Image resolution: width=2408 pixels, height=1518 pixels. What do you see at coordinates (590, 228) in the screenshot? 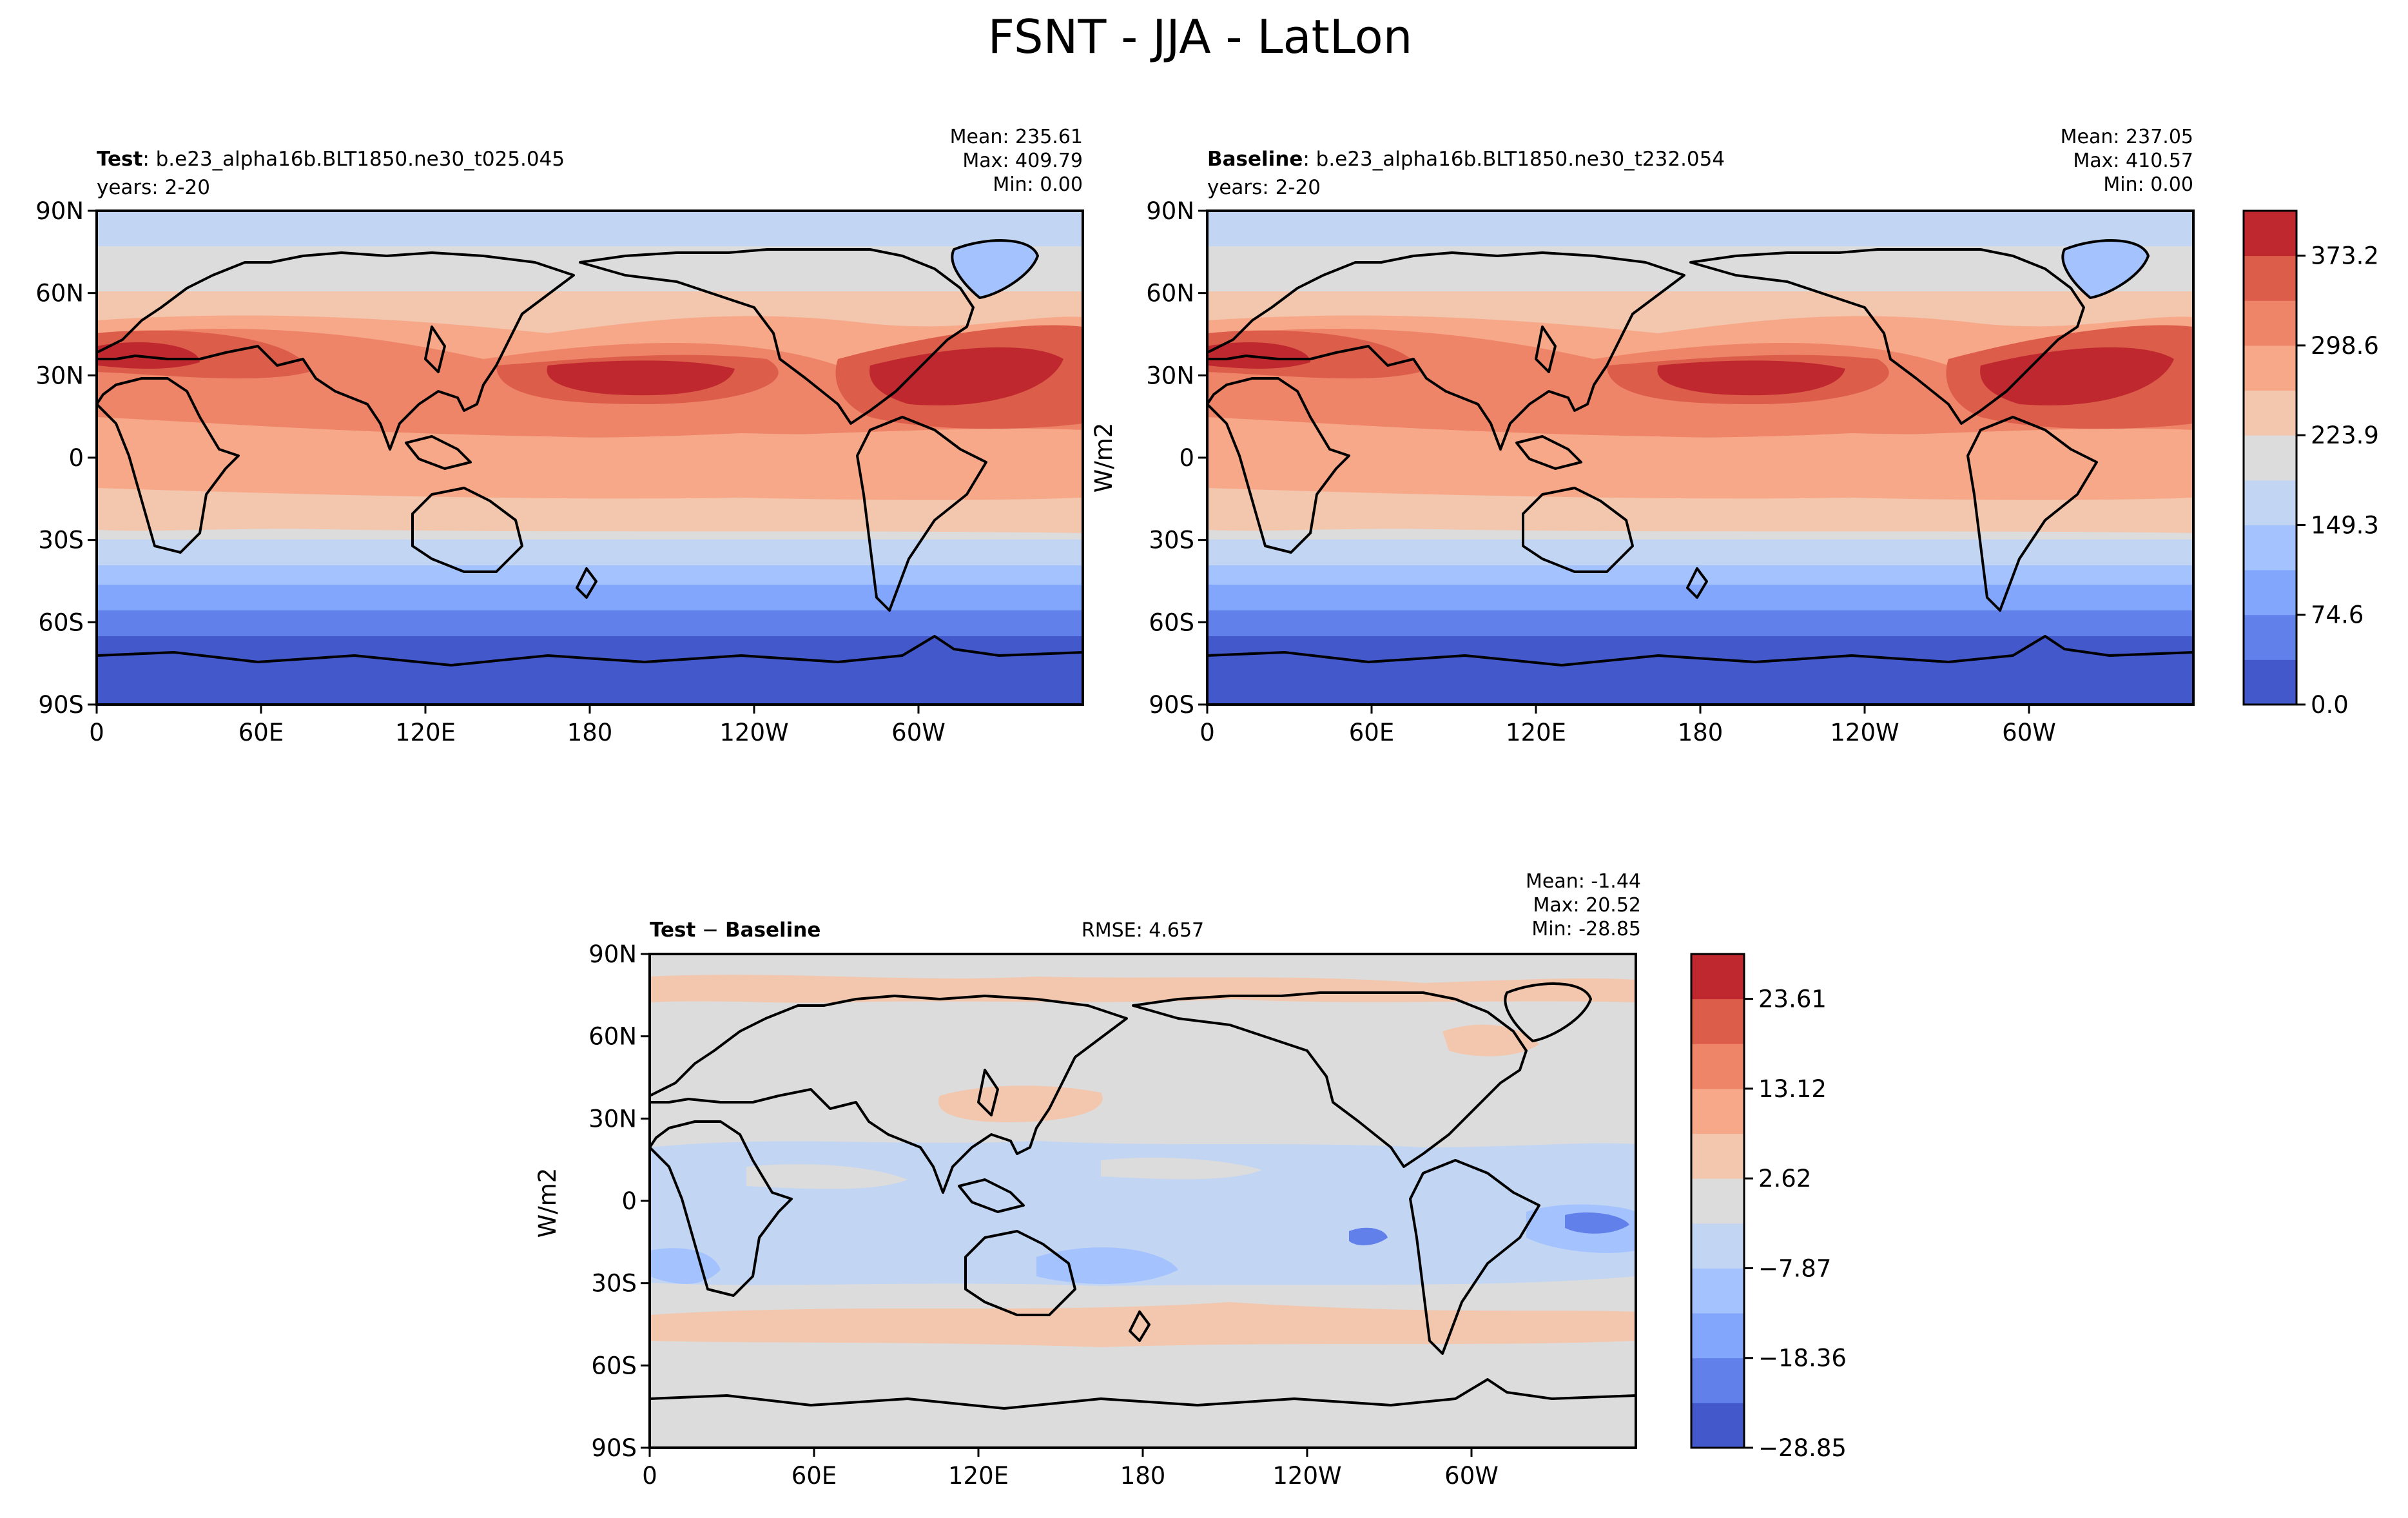
I see `test-band-arctic` at bounding box center [590, 228].